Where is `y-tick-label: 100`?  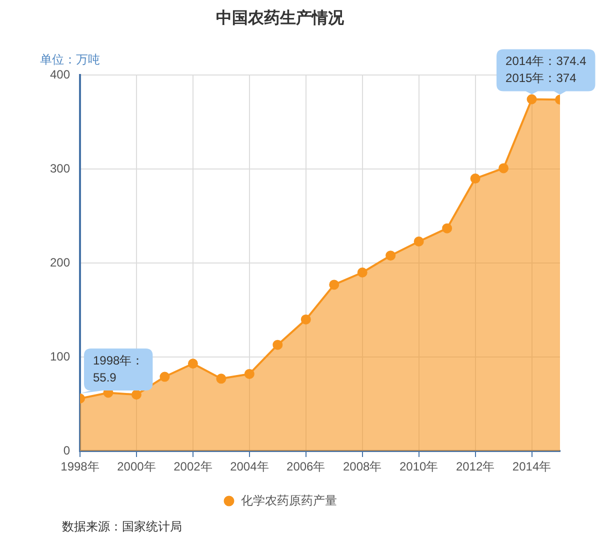
y-tick-label: 100 is located at coordinates (60, 356).